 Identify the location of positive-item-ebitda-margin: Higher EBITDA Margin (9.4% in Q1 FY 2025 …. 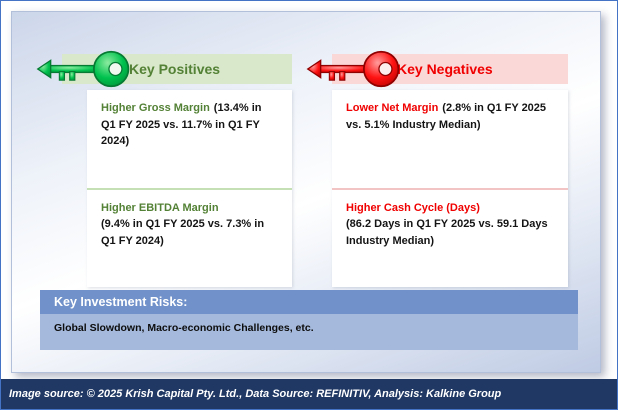
(189, 239).